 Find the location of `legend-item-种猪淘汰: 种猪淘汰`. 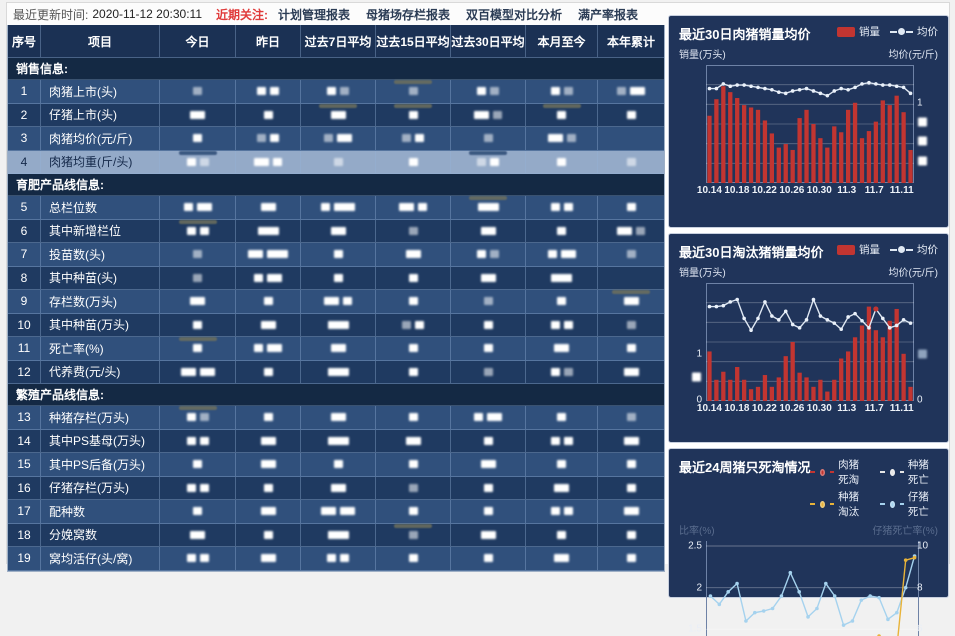

legend-item-种猪淘汰: 种猪淘汰 is located at coordinates (839, 504).